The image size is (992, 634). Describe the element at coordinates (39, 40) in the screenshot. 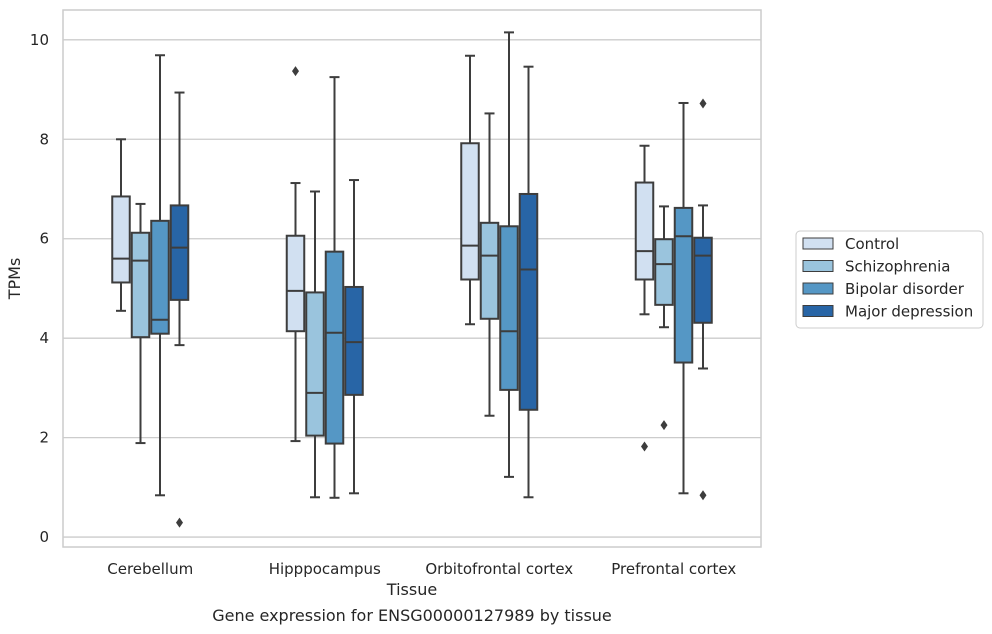

I see `y-tick-label: 10` at that location.